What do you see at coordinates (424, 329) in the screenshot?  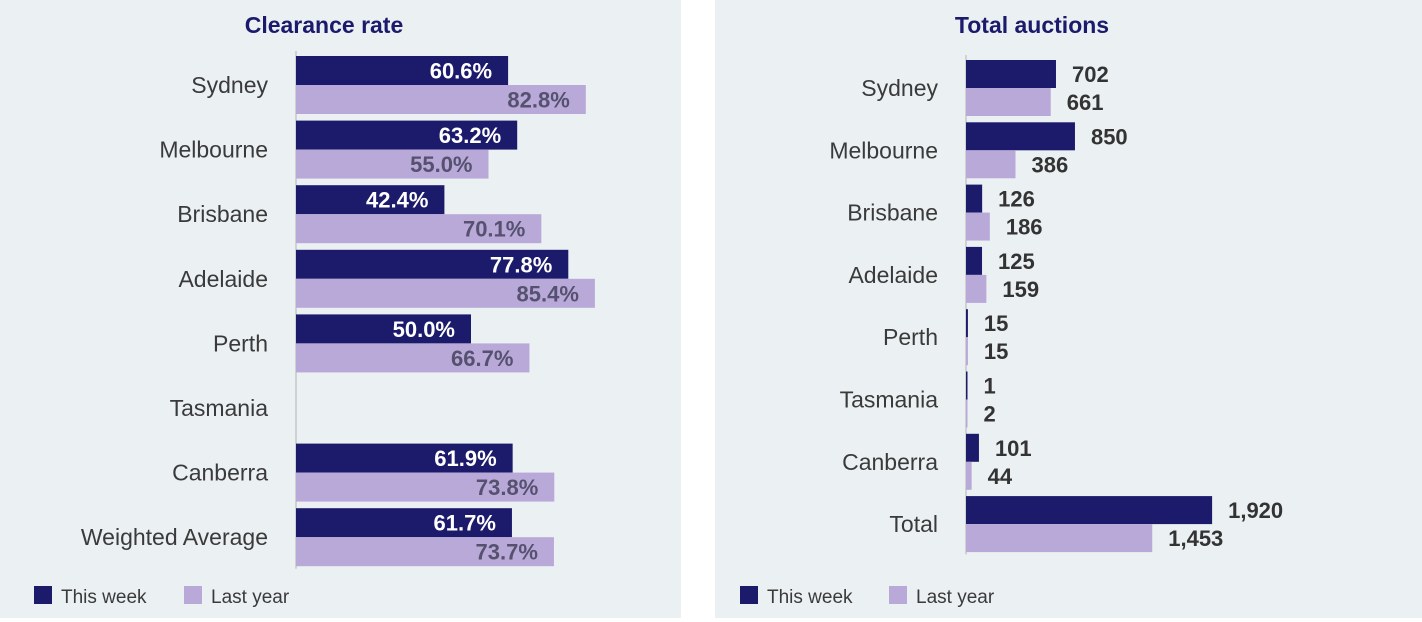 I see `data-label: 50.0%` at bounding box center [424, 329].